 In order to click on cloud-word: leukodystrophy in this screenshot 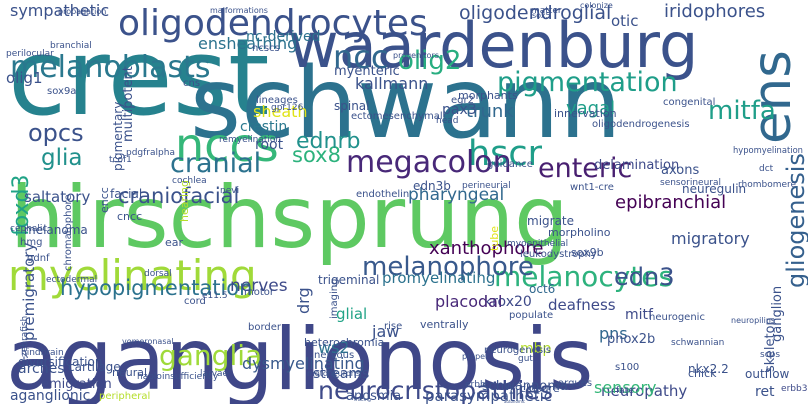, I will do `click(558, 254)`.